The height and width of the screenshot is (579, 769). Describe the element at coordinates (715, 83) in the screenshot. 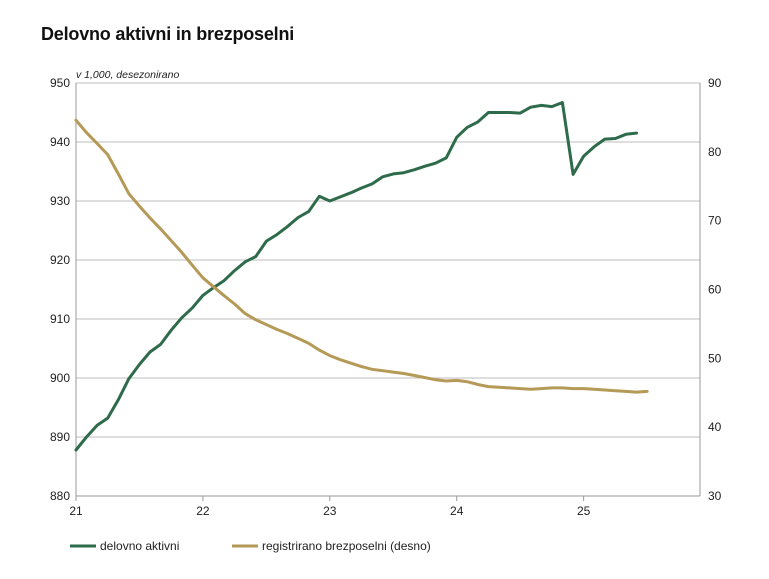

I see `y-right-tick-label: 90` at that location.